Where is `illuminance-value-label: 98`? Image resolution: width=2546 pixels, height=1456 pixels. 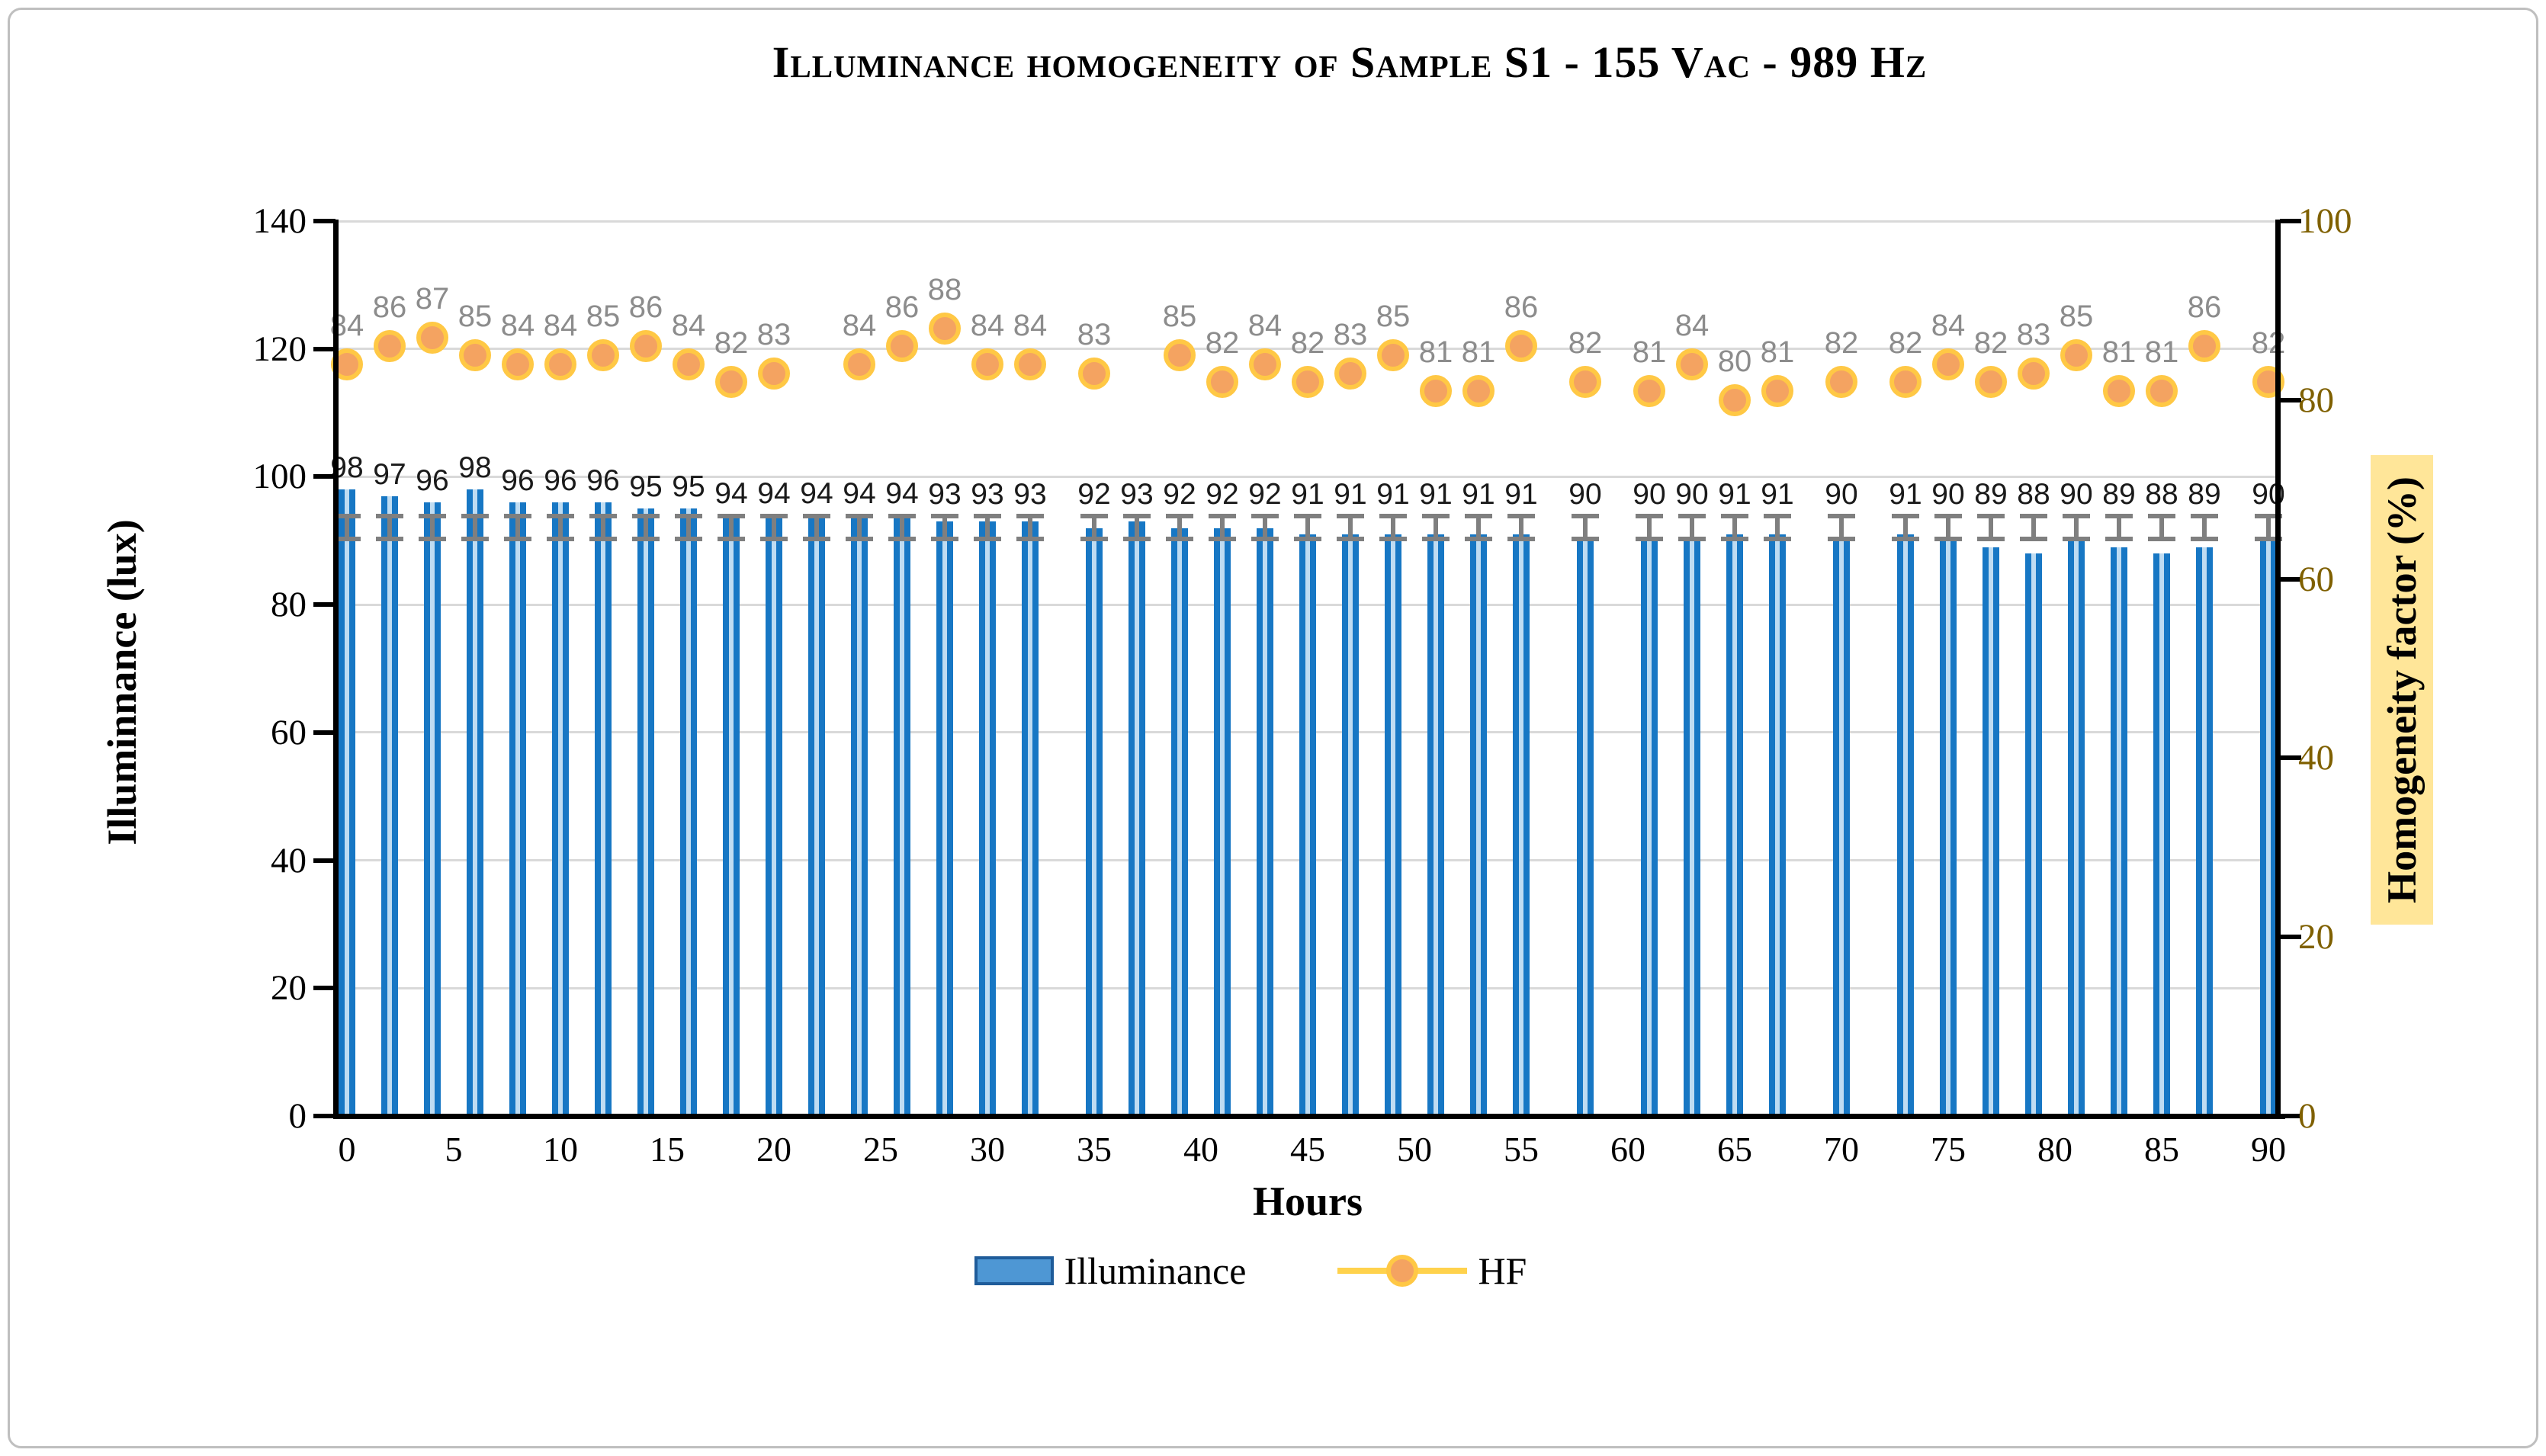 illuminance-value-label: 98 is located at coordinates (475, 468).